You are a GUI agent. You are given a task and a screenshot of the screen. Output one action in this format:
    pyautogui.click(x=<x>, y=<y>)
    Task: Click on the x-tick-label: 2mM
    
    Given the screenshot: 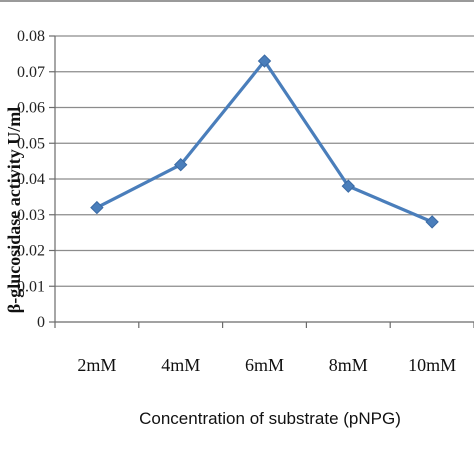 What is the action you would take?
    pyautogui.click(x=96, y=365)
    